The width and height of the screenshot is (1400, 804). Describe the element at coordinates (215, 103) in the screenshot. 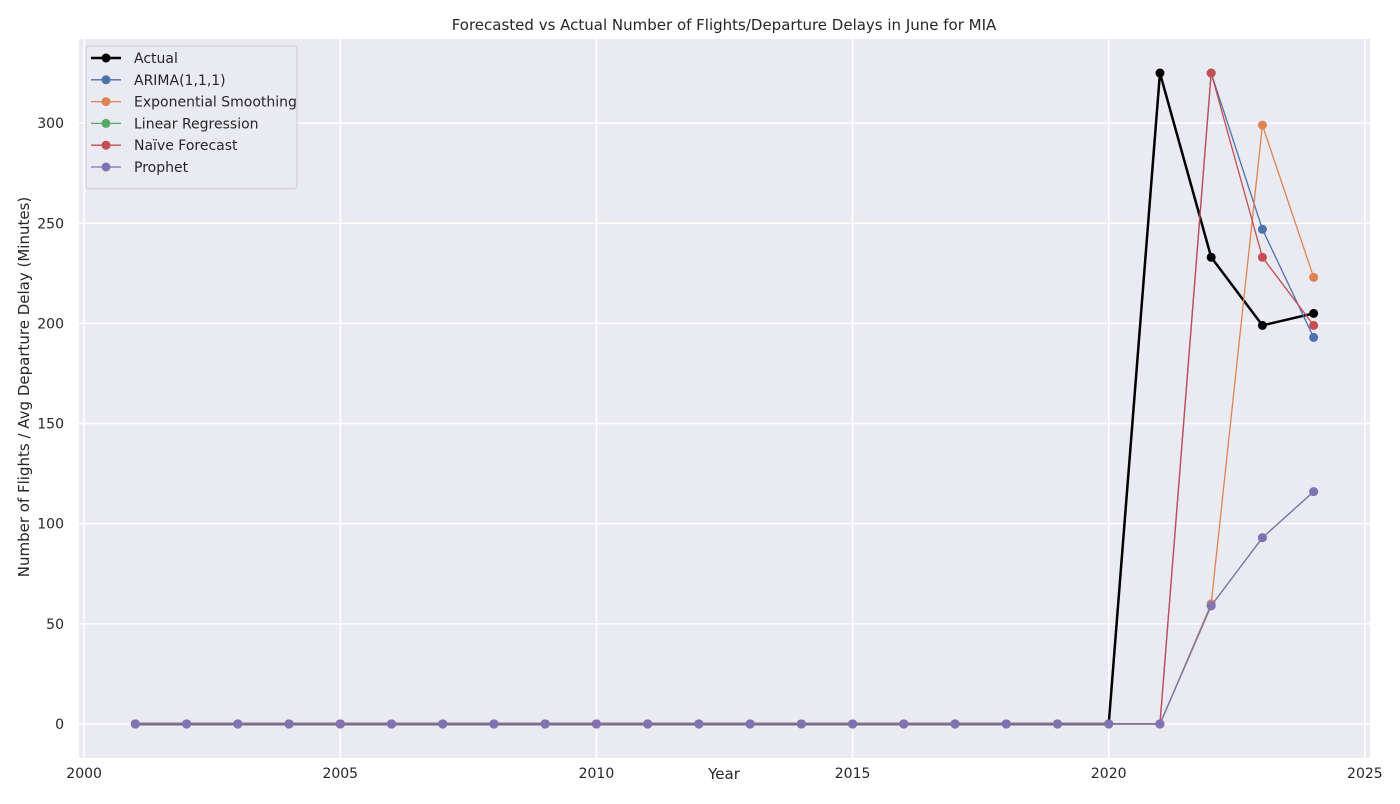

I see `legend-label: Exponential Smoothing` at that location.